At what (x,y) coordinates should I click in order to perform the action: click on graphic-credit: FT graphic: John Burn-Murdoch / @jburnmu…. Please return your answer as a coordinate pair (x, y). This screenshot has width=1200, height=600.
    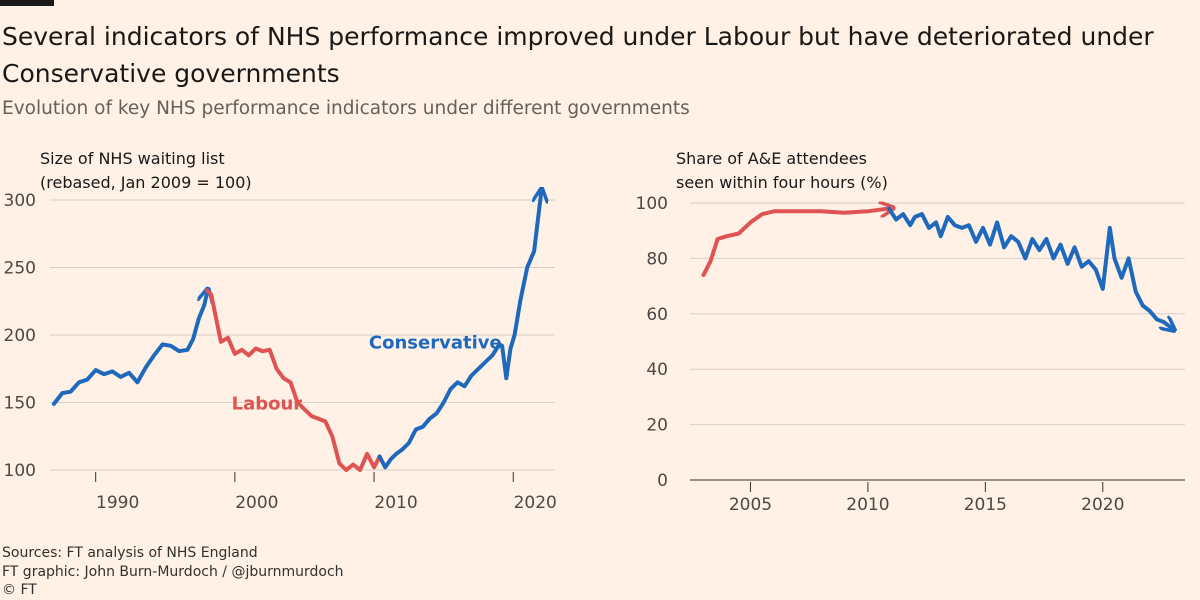
    Looking at the image, I should click on (173, 571).